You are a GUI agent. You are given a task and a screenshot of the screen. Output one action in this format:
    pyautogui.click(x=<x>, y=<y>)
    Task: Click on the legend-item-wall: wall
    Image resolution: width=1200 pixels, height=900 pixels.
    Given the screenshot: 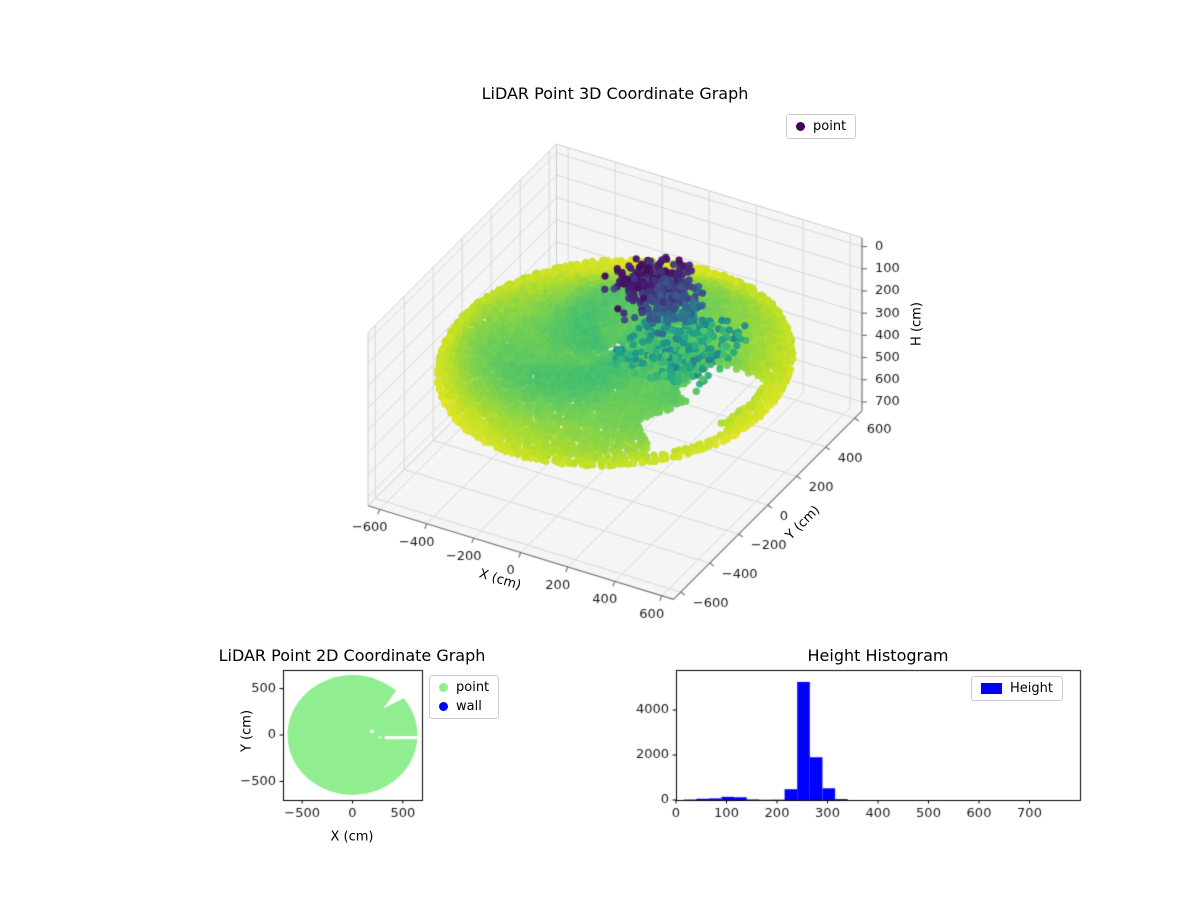 What is the action you would take?
    pyautogui.click(x=464, y=706)
    